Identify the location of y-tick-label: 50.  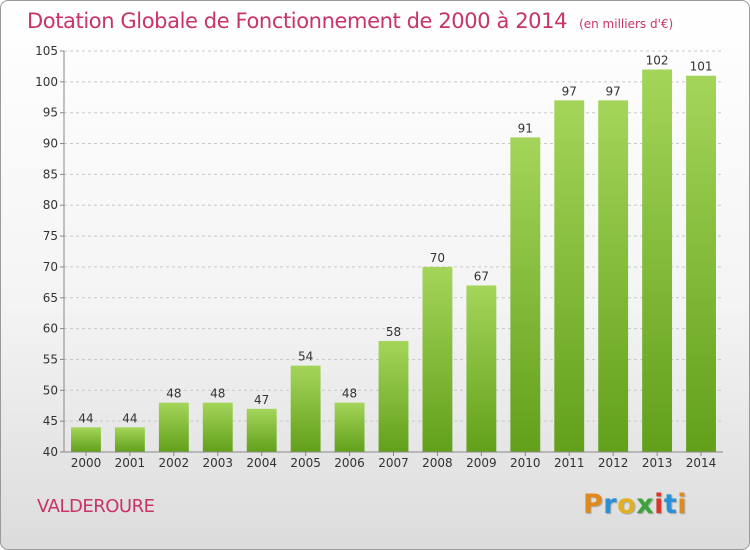
(50, 390).